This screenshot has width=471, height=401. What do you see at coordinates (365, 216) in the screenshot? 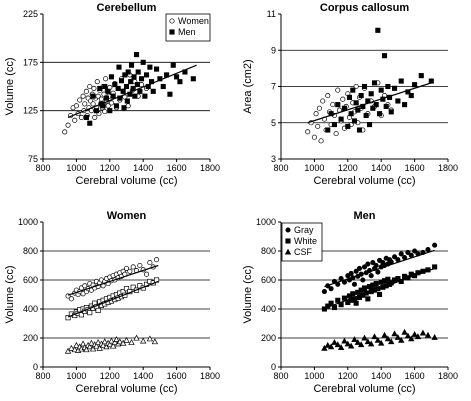
I see `chart-title: Men` at bounding box center [365, 216].